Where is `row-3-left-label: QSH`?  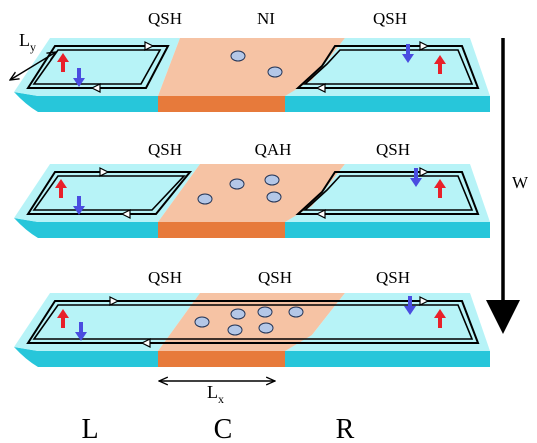
row-3-left-label: QSH is located at coordinates (165, 277).